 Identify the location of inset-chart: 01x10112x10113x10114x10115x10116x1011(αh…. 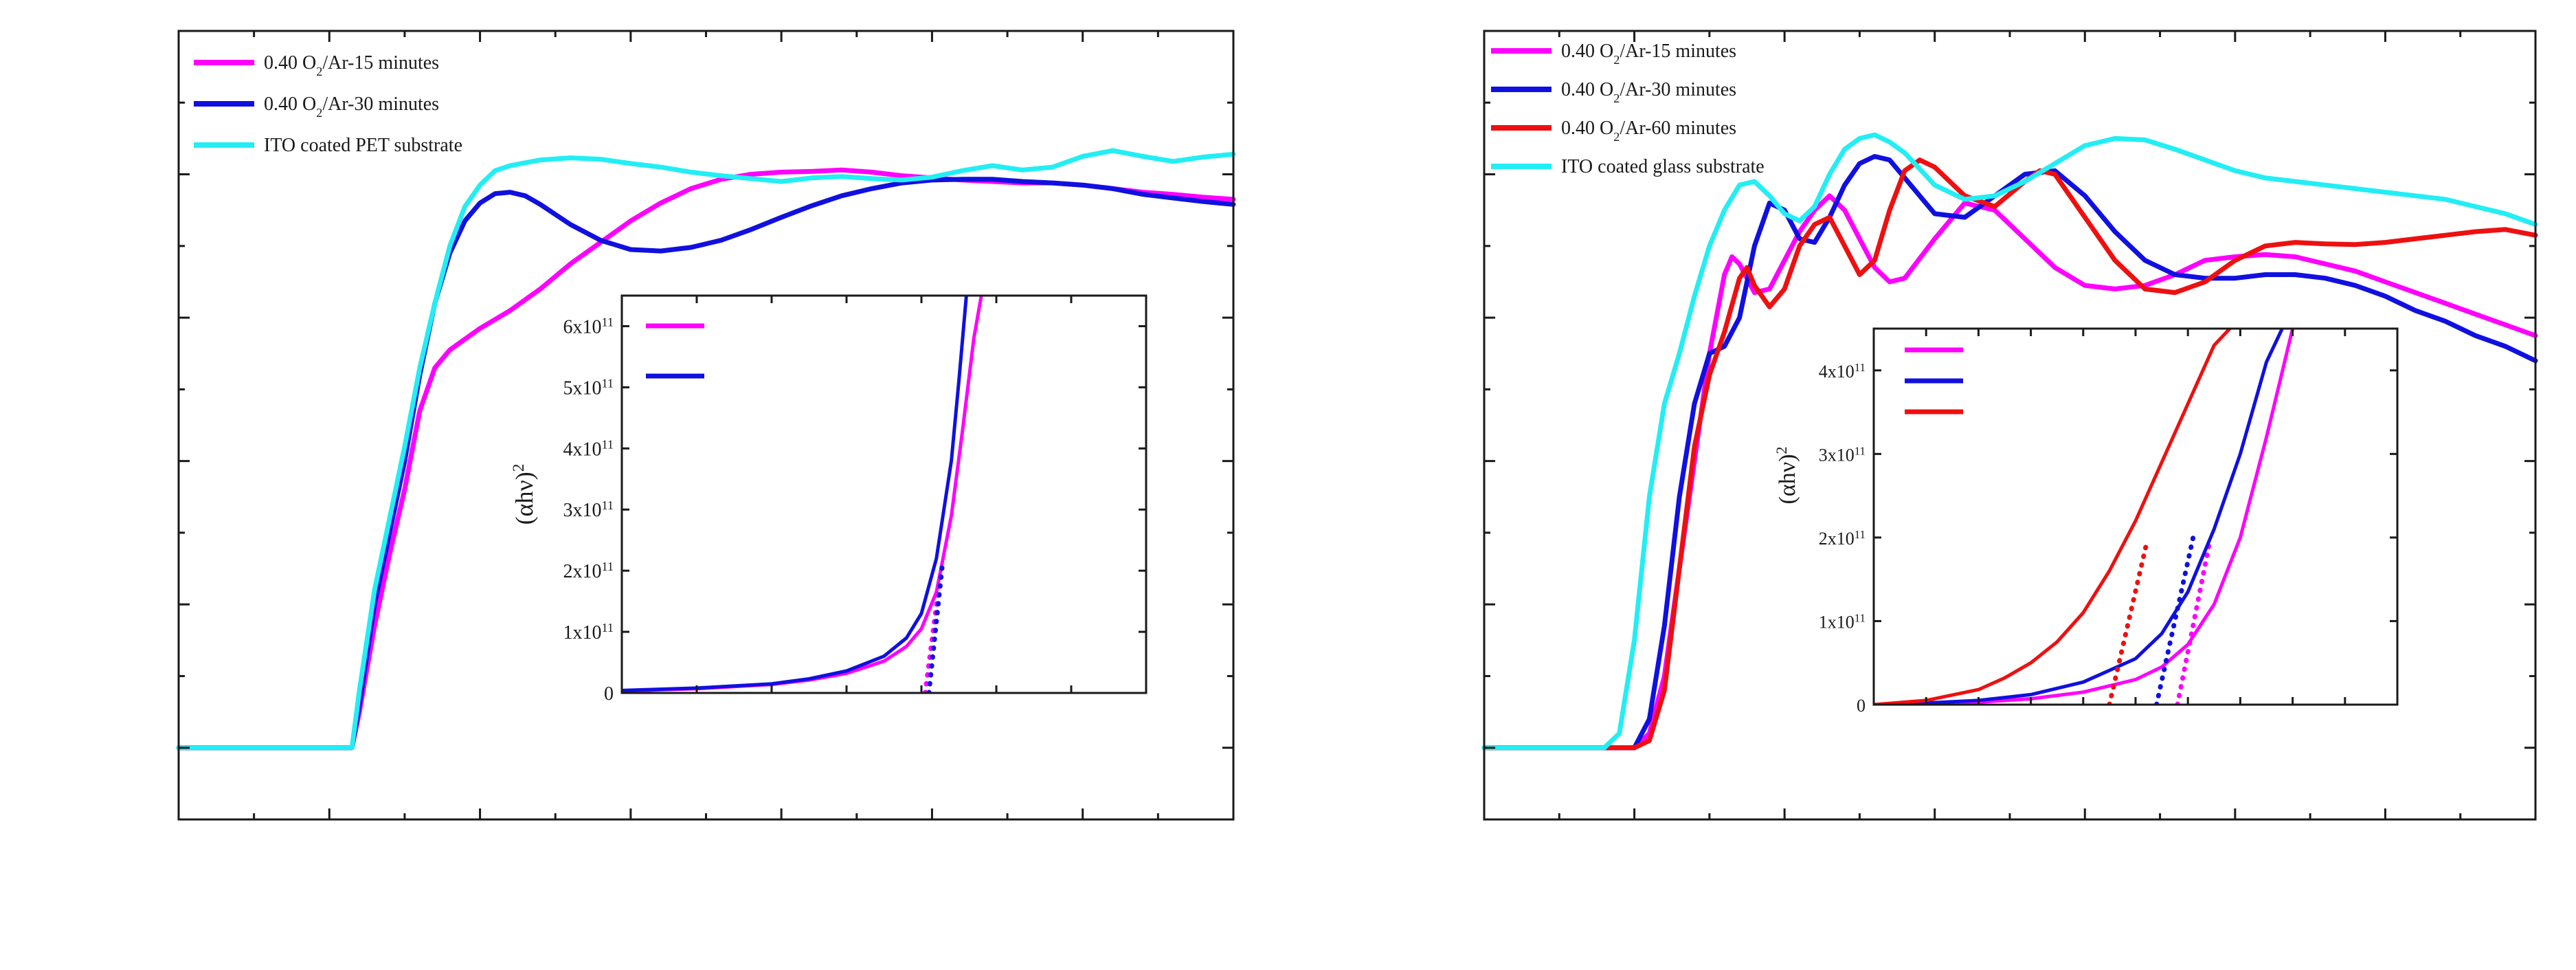
(829, 499).